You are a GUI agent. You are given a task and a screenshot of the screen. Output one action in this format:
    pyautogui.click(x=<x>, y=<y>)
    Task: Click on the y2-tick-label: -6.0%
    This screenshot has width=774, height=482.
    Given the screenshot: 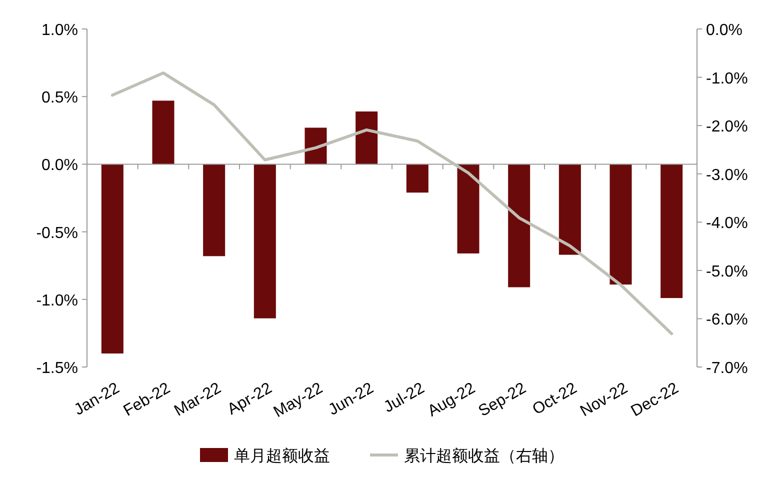 What is the action you would take?
    pyautogui.click(x=727, y=320)
    